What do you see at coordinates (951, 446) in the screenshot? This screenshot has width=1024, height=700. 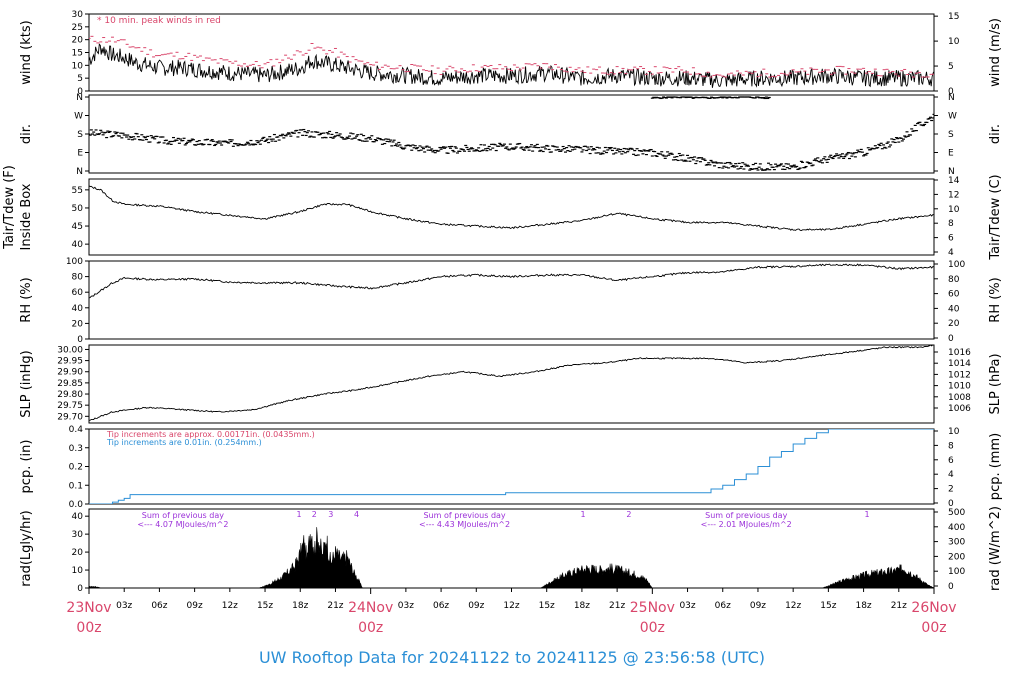 I see `pcp-right-tick-label: 8` at bounding box center [951, 446].